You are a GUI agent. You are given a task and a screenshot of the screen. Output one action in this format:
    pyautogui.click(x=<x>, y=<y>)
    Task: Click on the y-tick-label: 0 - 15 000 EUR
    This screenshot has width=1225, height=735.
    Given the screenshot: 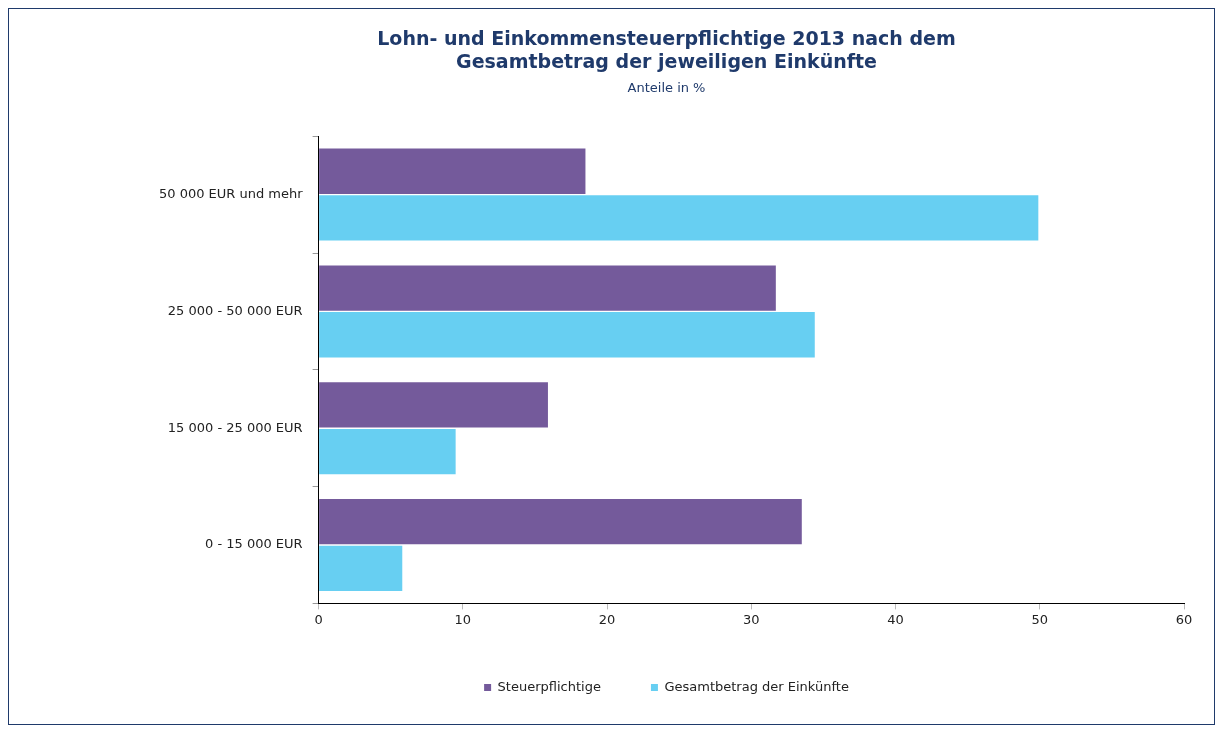 What is the action you would take?
    pyautogui.click(x=254, y=544)
    